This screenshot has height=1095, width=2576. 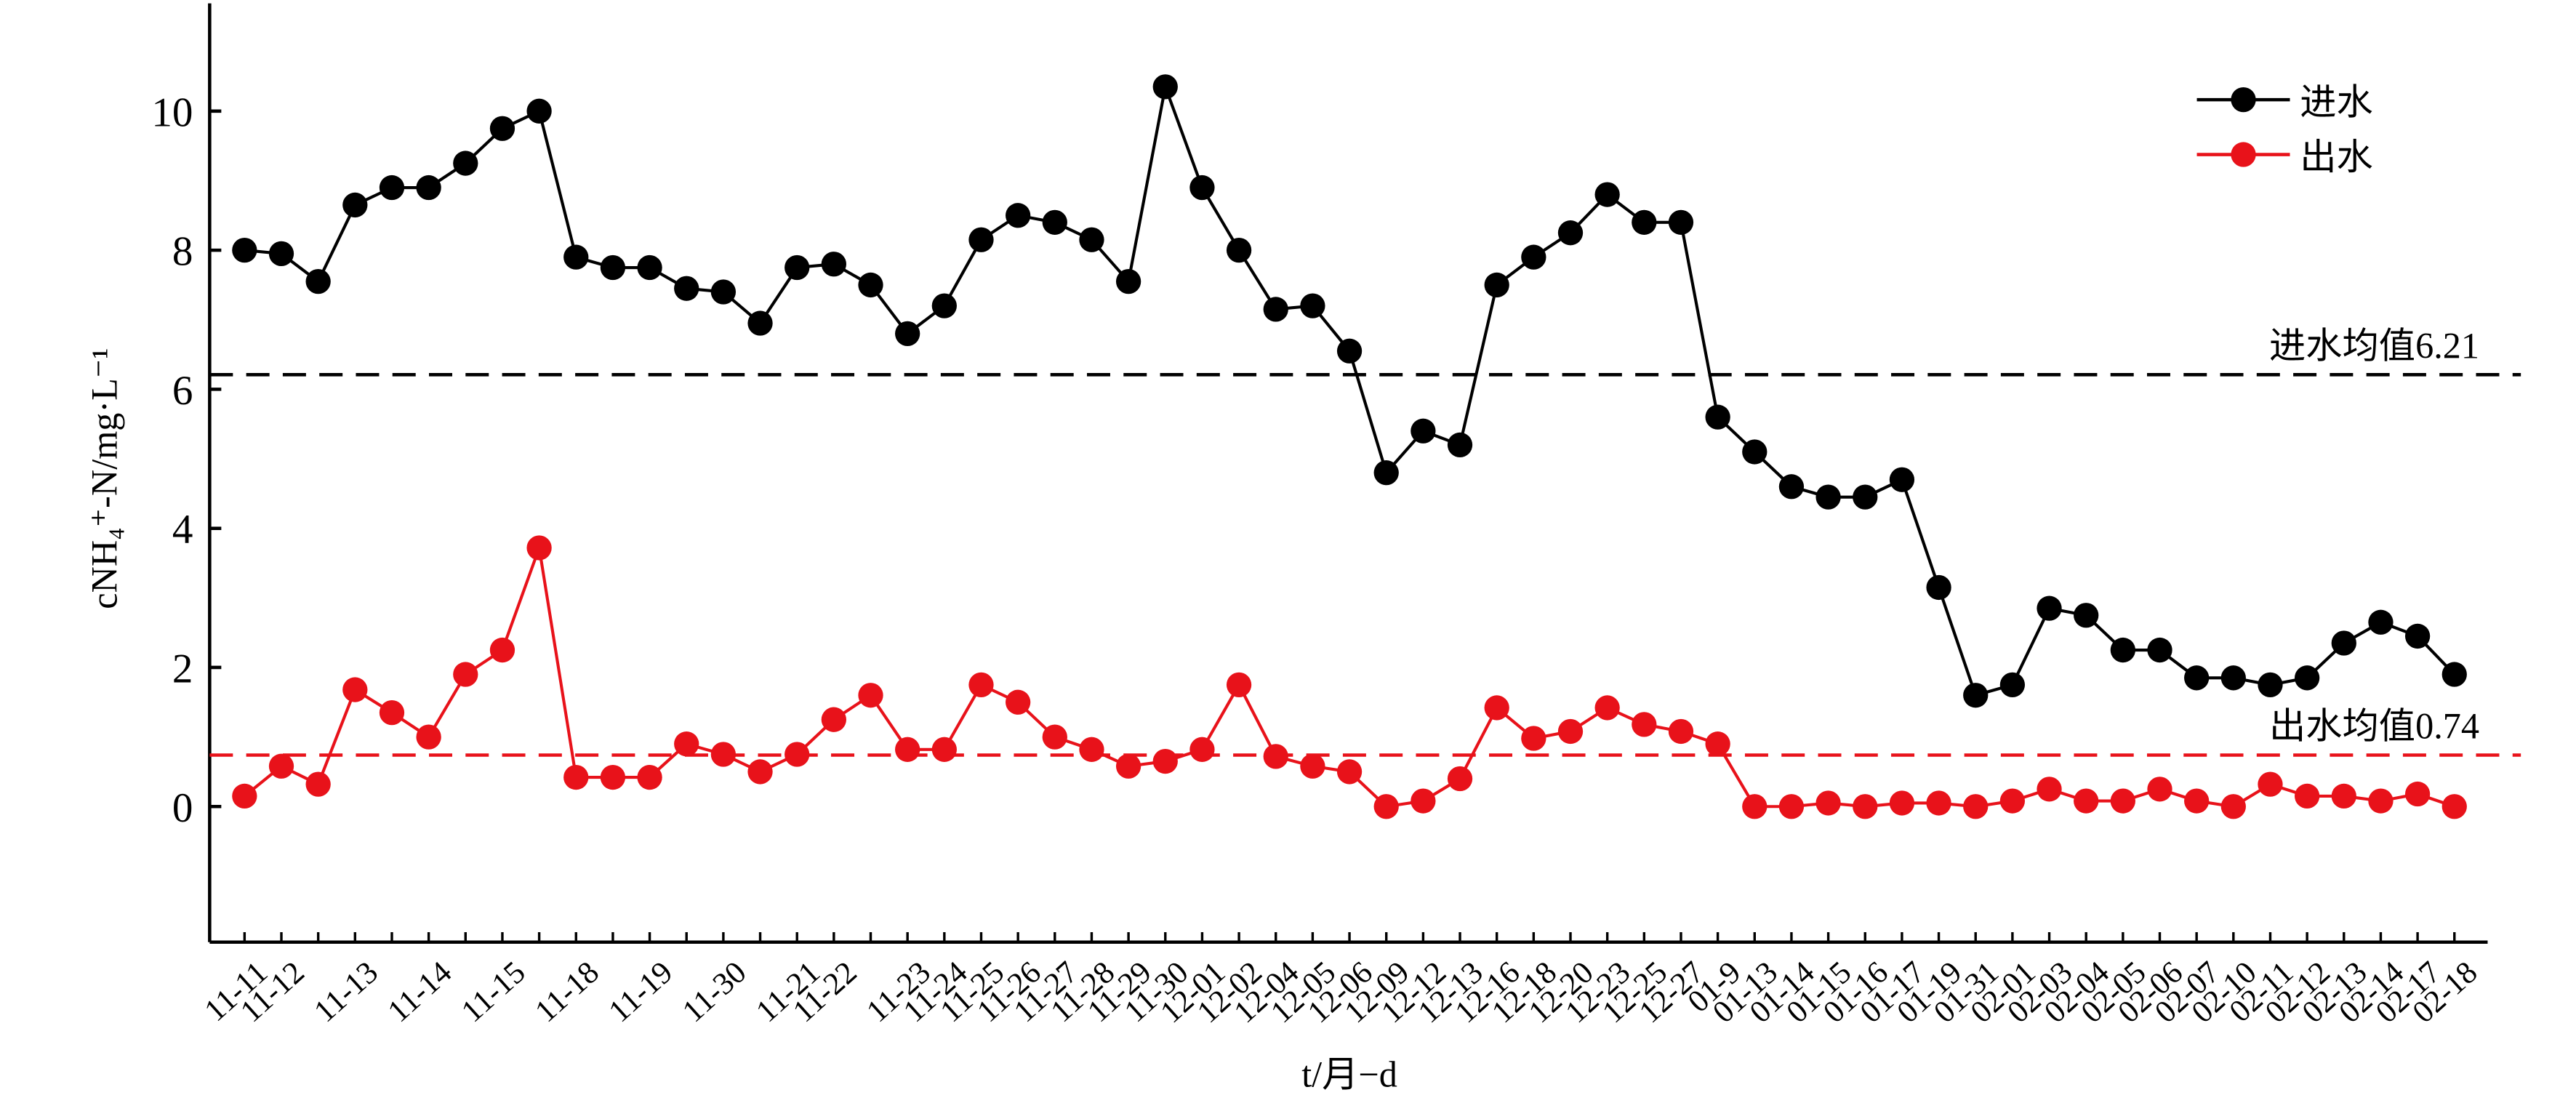 What do you see at coordinates (182, 530) in the screenshot?
I see `y-tick-label: 4` at bounding box center [182, 530].